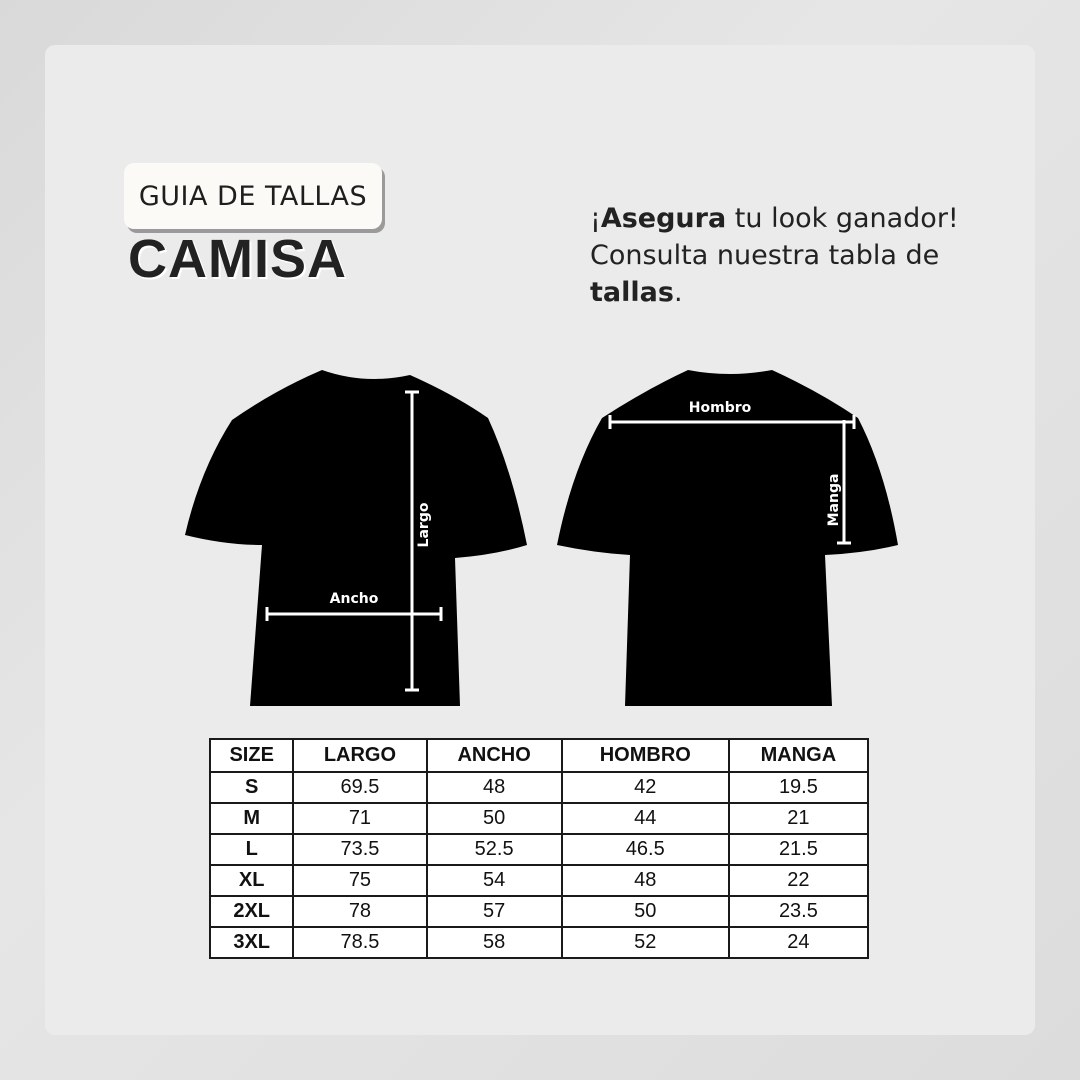  What do you see at coordinates (494, 880) in the screenshot?
I see `measure-cell: 54` at bounding box center [494, 880].